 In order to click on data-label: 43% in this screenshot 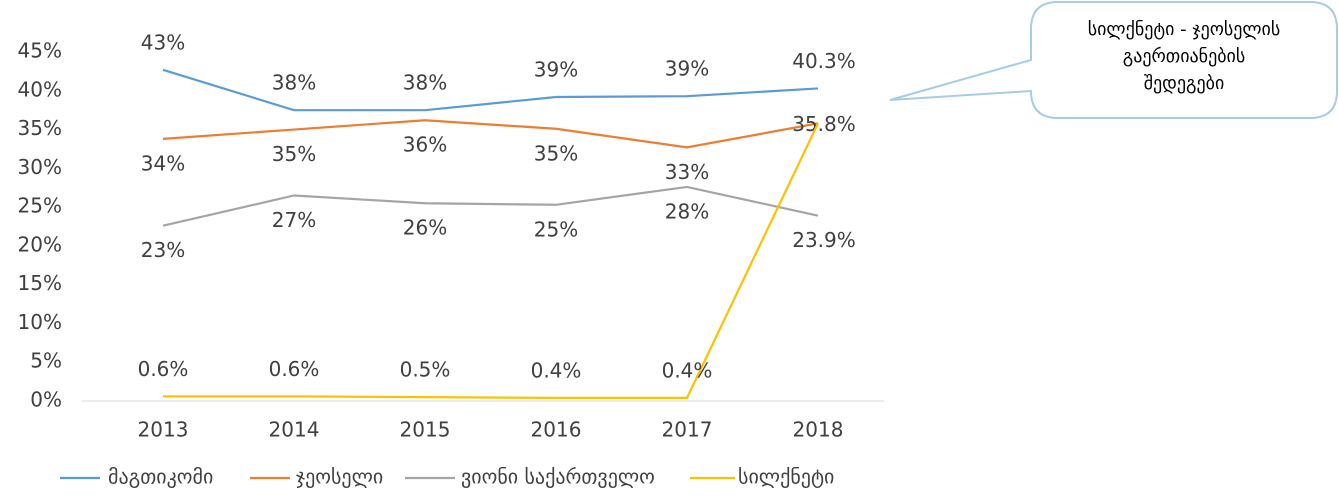, I will do `click(163, 42)`.